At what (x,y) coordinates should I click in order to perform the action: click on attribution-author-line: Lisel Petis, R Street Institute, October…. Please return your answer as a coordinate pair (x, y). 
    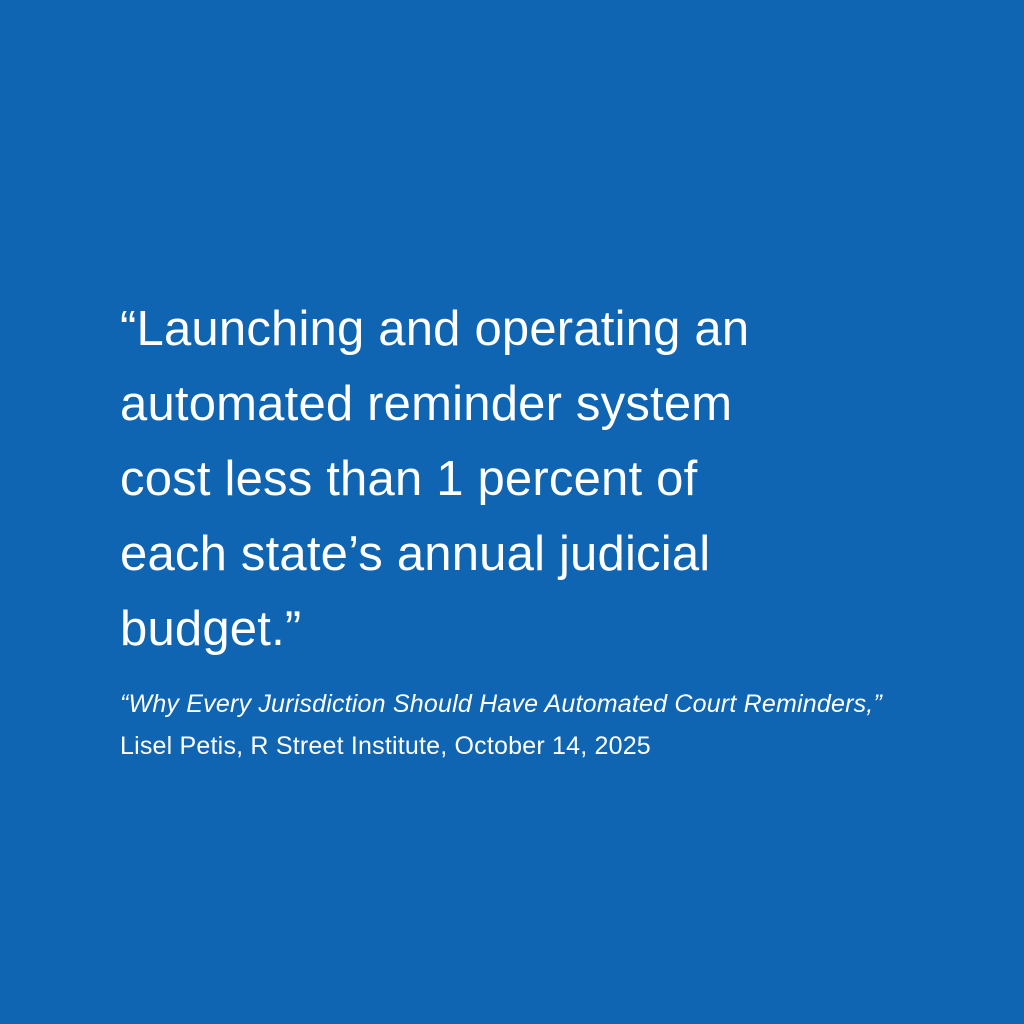
    Looking at the image, I should click on (385, 746).